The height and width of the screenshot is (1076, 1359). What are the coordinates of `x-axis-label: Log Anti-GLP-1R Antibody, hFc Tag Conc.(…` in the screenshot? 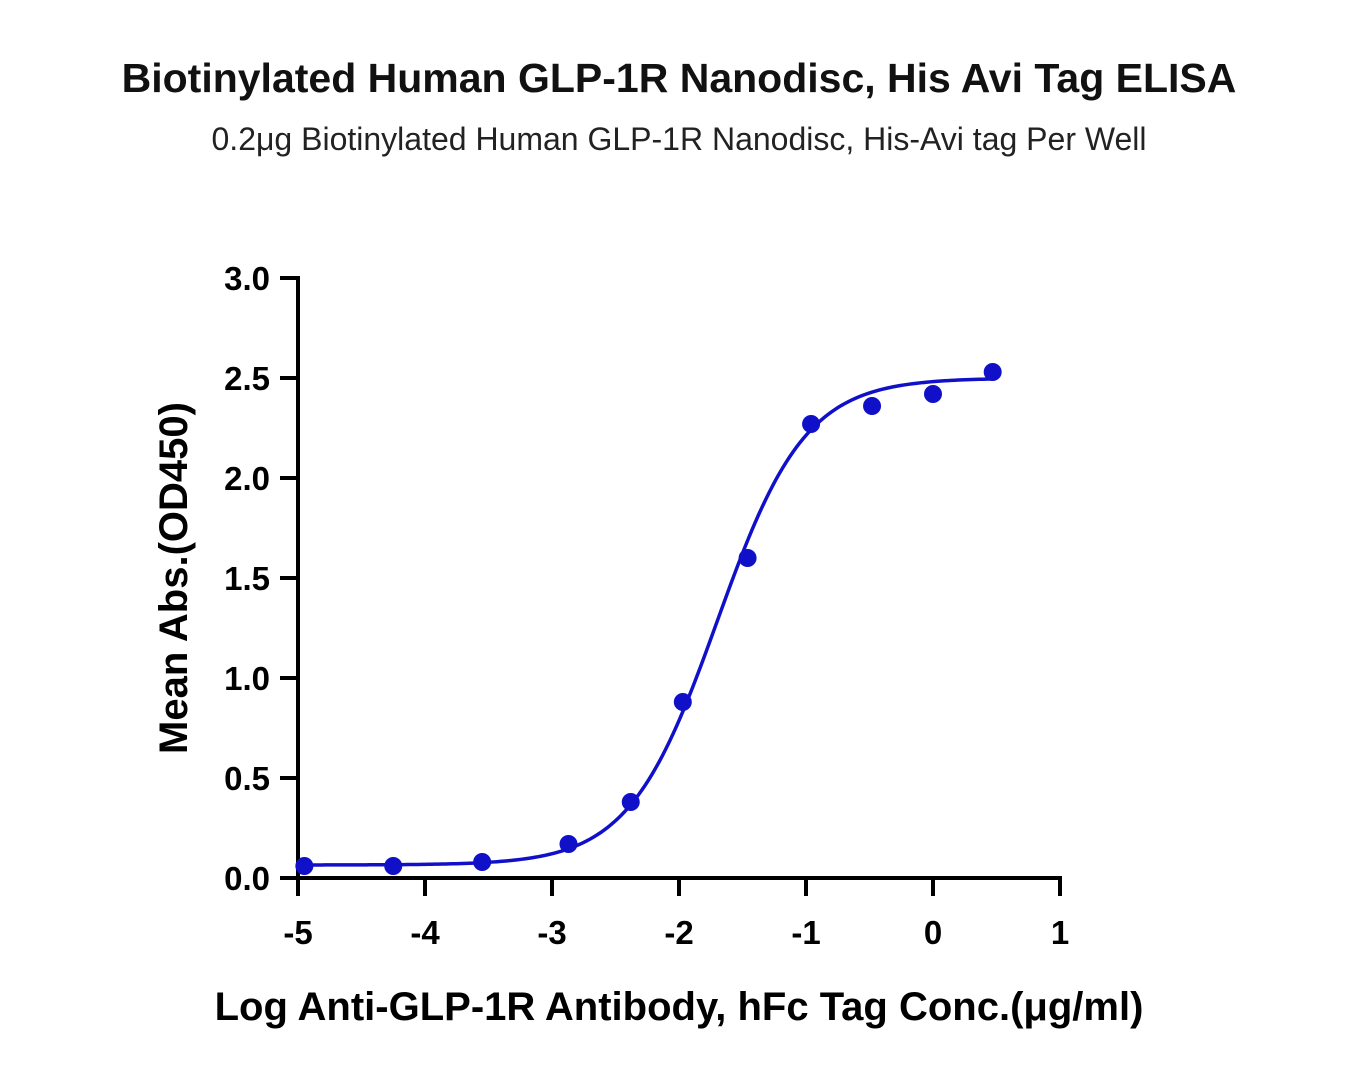 It's located at (679, 1007).